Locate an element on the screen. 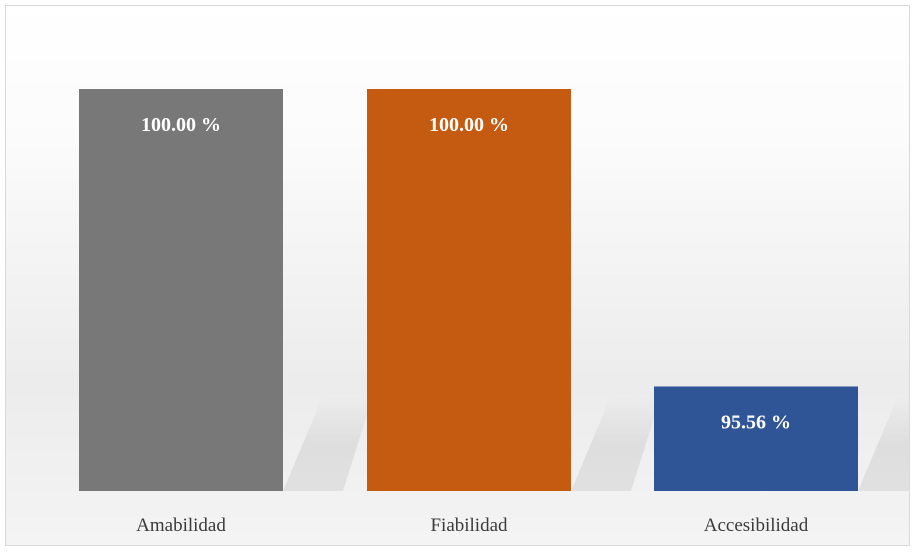 The height and width of the screenshot is (553, 917). bar-accesibilidad is located at coordinates (756, 438).